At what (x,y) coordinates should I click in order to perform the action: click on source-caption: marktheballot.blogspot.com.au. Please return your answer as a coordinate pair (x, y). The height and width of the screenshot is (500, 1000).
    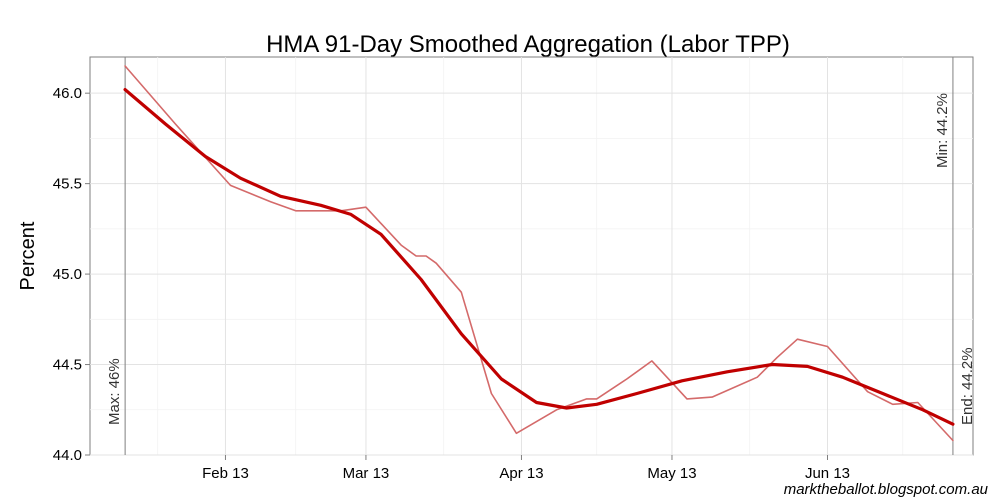
    Looking at the image, I should click on (886, 489).